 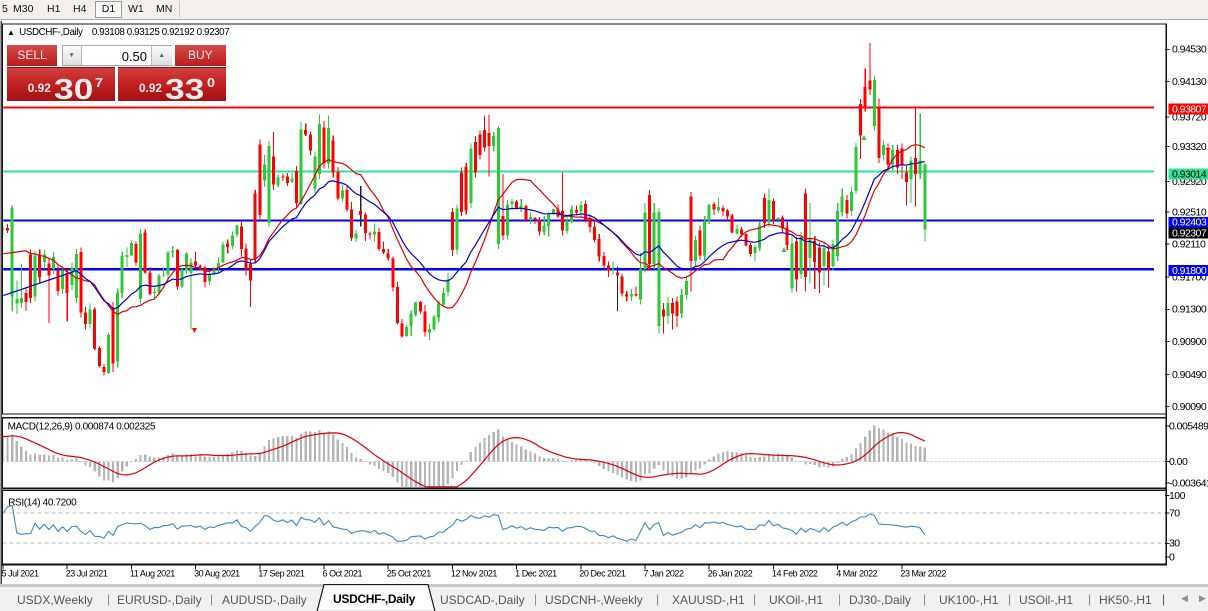 I want to click on svg-text: 0.93807, so click(x=1189, y=109).